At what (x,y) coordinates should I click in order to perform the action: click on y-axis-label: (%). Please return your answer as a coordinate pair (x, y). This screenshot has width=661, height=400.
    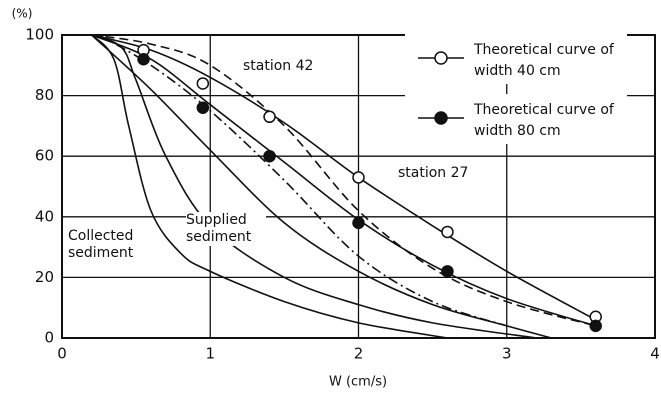
    Looking at the image, I should click on (22, 14).